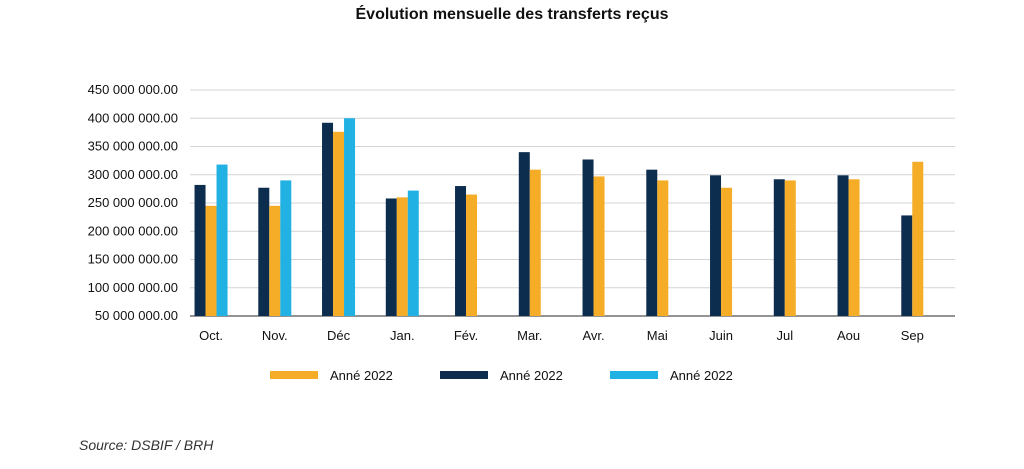 The image size is (1024, 469). What do you see at coordinates (529, 335) in the screenshot?
I see `x-tick-label: Mar.` at bounding box center [529, 335].